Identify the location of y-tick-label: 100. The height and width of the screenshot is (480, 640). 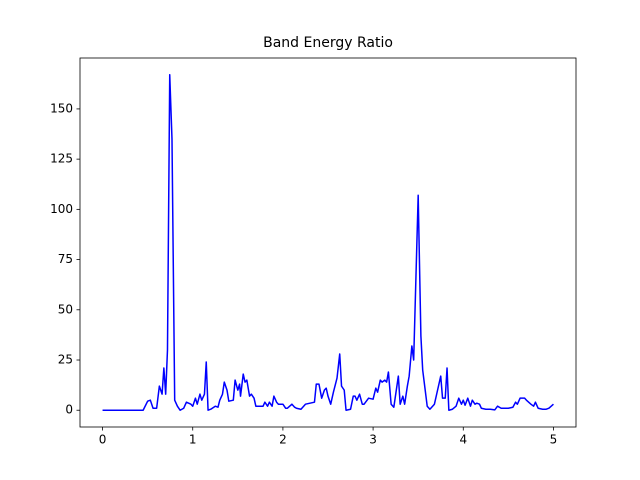
(61, 209).